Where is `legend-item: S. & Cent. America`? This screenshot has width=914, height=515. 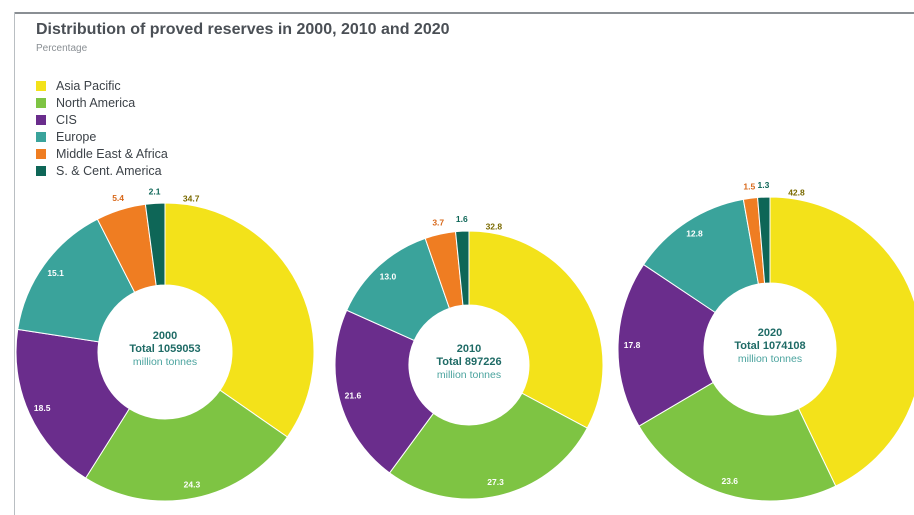 legend-item: S. & Cent. America is located at coordinates (102, 170).